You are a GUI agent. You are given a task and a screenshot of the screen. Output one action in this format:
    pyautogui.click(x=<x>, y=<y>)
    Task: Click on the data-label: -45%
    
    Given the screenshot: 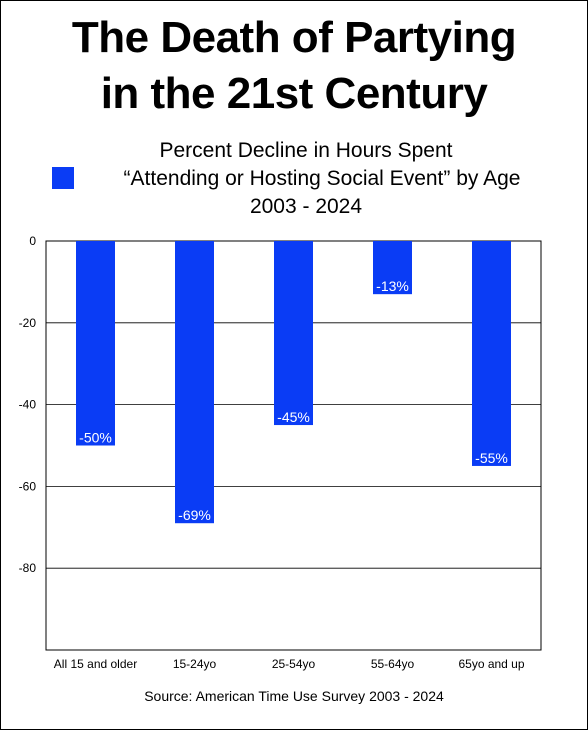 What is the action you would take?
    pyautogui.click(x=293, y=417)
    